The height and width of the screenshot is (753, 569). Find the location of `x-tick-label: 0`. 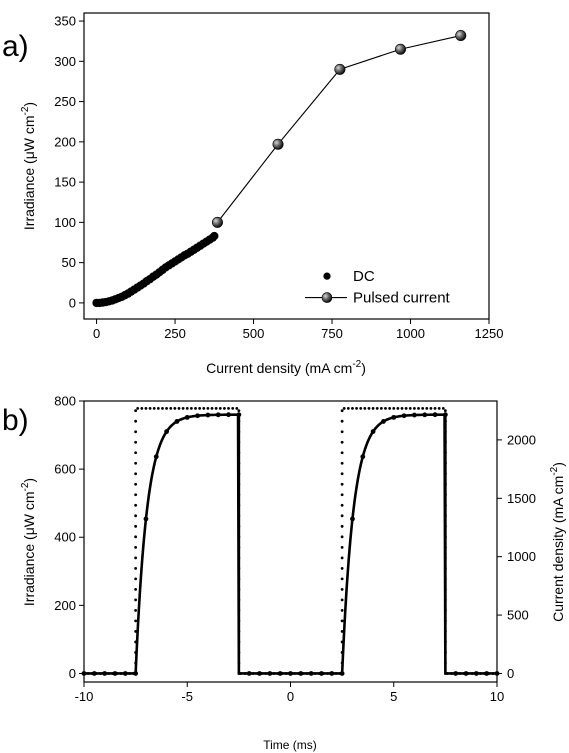

x-tick-label: 0 is located at coordinates (96, 333).